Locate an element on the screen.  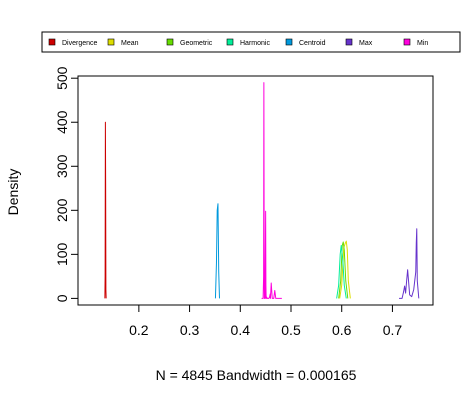
series-line-divergence is located at coordinates (105, 210).